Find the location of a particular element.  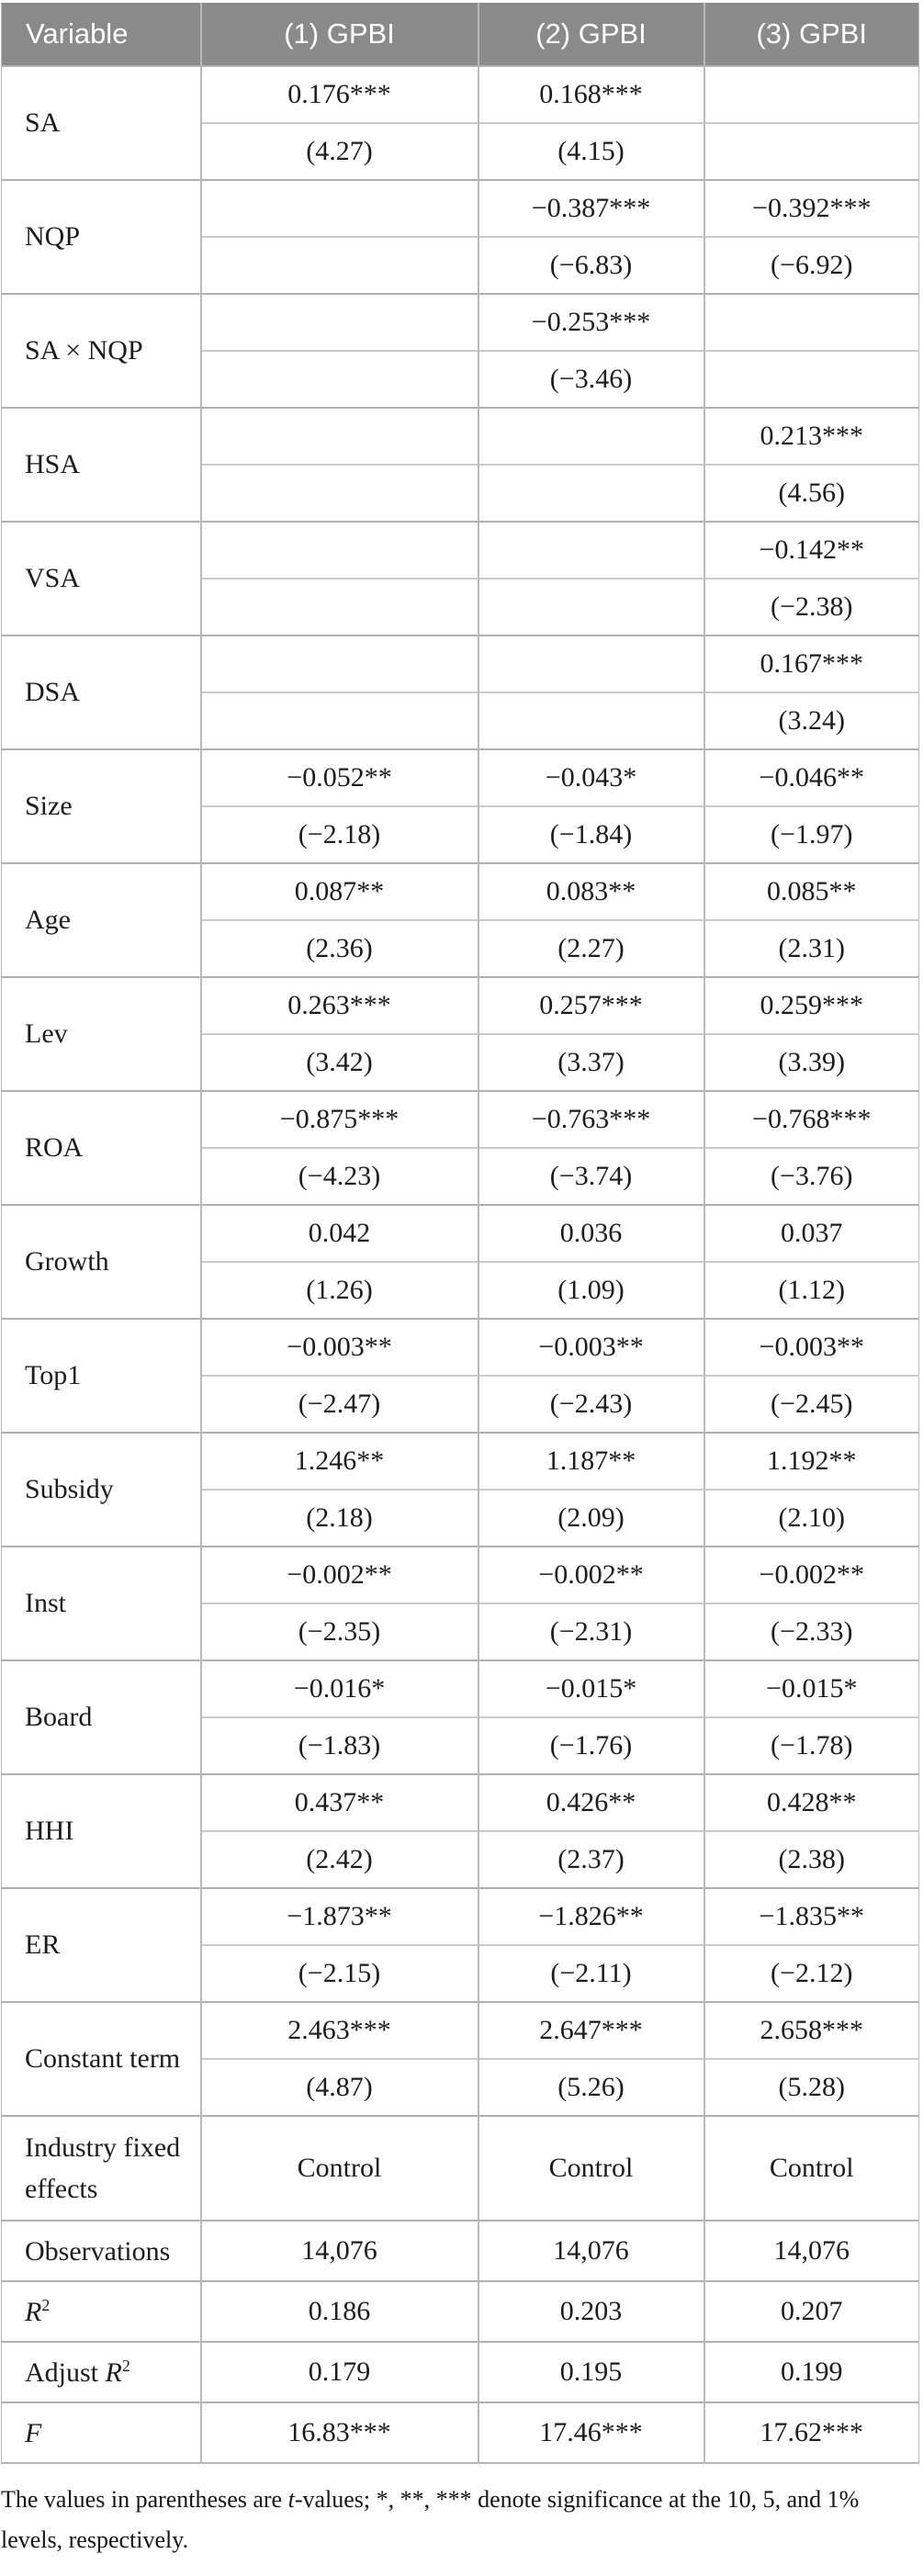

coef-cell: 0.083** is located at coordinates (591, 891).